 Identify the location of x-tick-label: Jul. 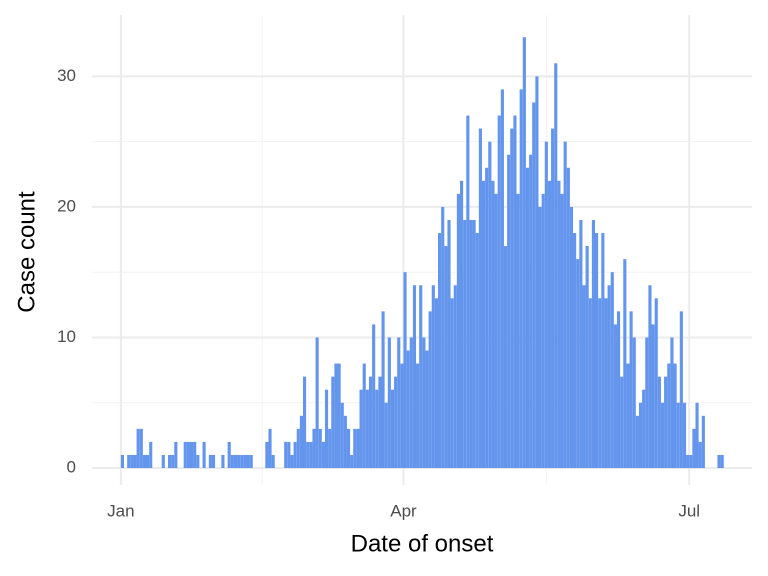
(689, 510).